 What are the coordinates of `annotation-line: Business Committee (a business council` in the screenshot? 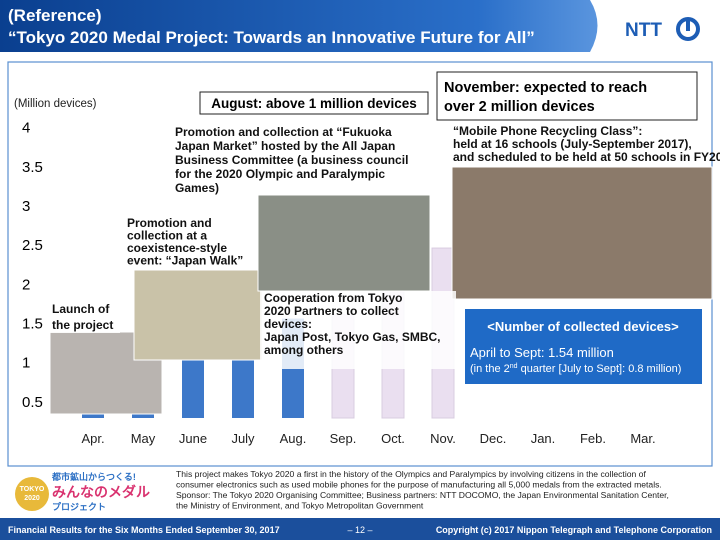 It's located at (291, 160).